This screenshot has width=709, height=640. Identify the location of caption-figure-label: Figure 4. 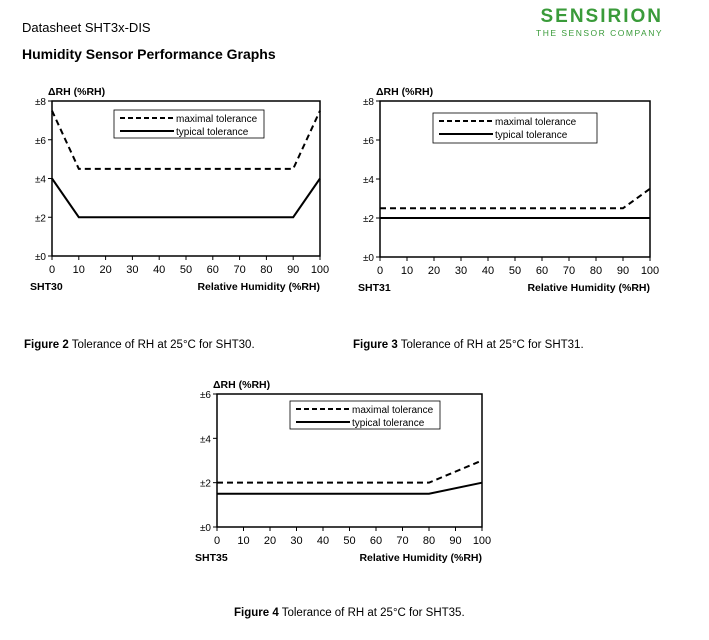
(256, 613).